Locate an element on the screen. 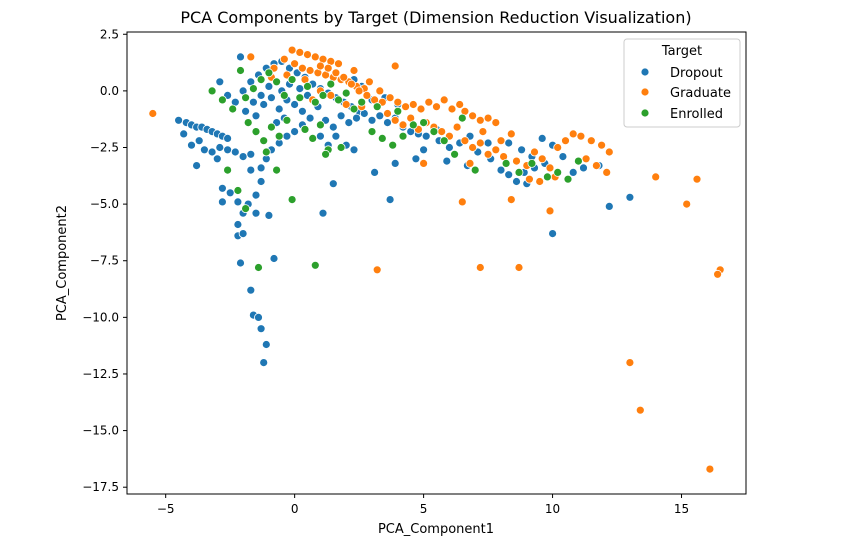  legend-entry-dropout: Dropout is located at coordinates (696, 73).